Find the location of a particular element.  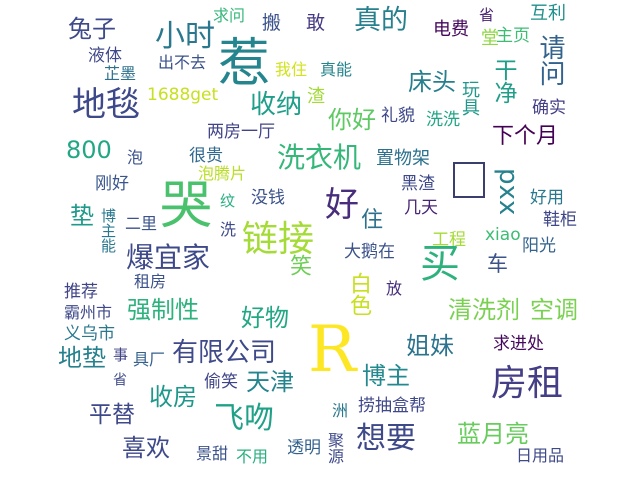

word: 日用品 is located at coordinates (540, 455).